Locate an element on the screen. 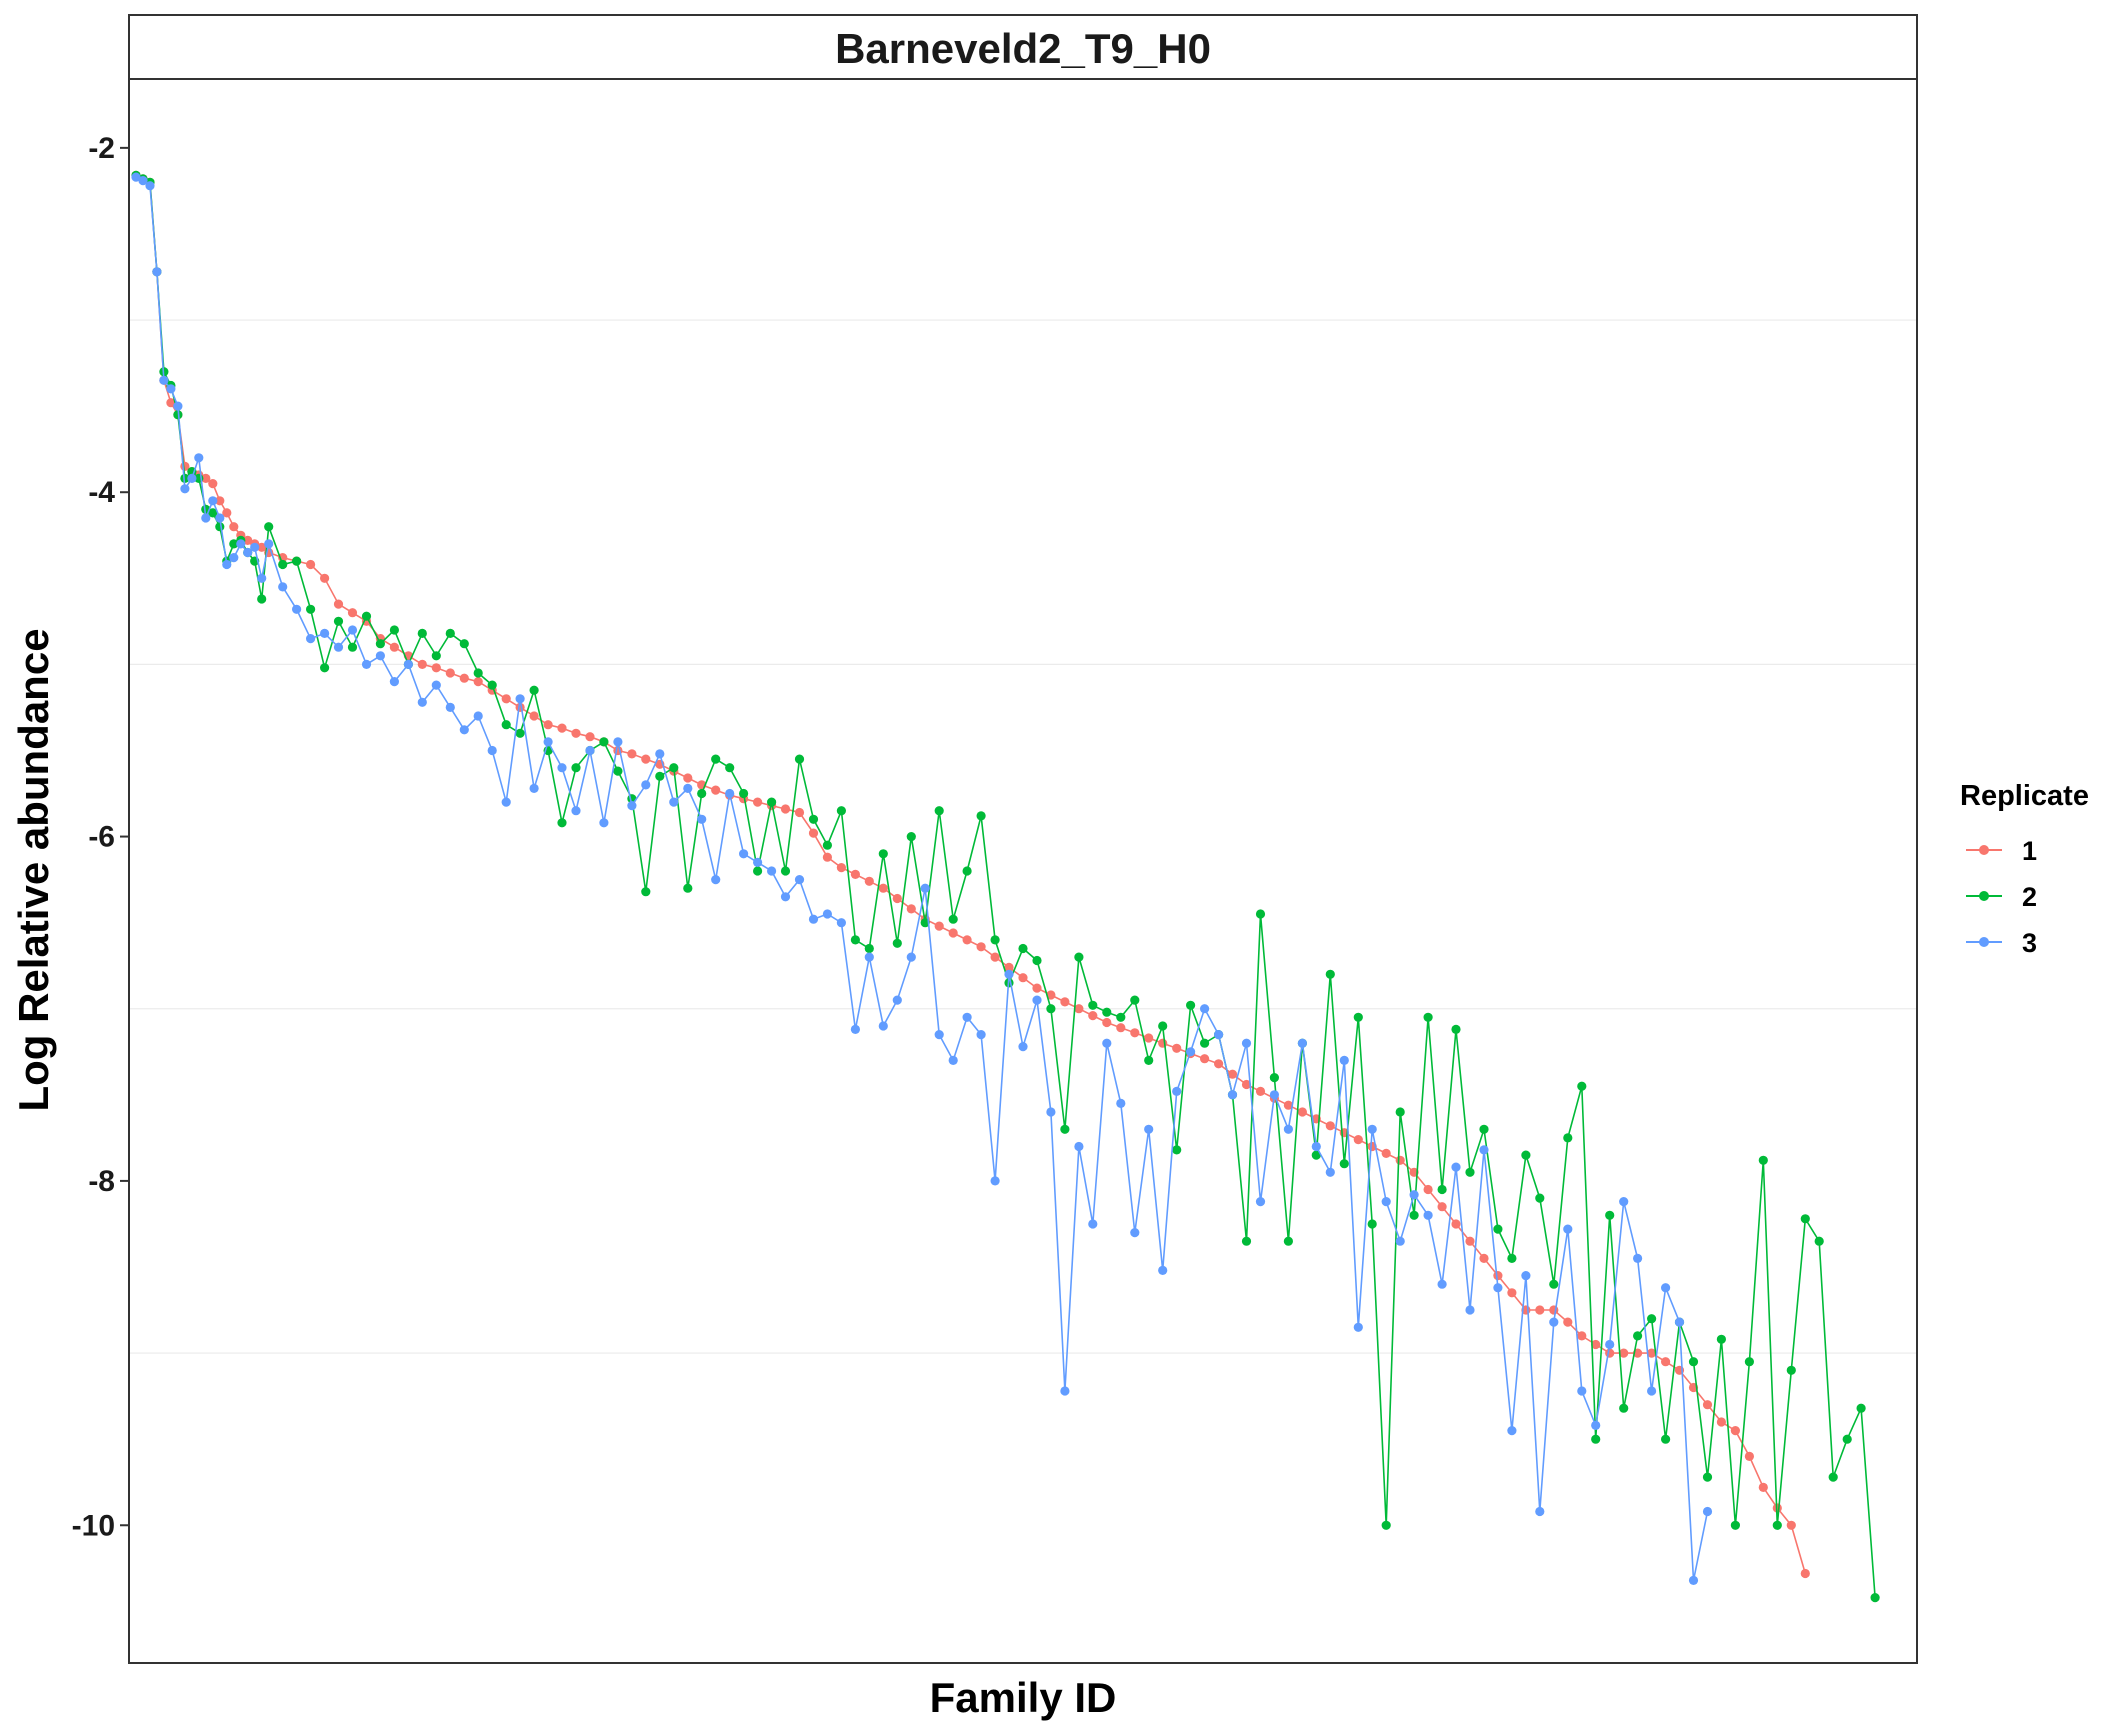 The image size is (2112, 1728). strip-background is located at coordinates (1023, 47).